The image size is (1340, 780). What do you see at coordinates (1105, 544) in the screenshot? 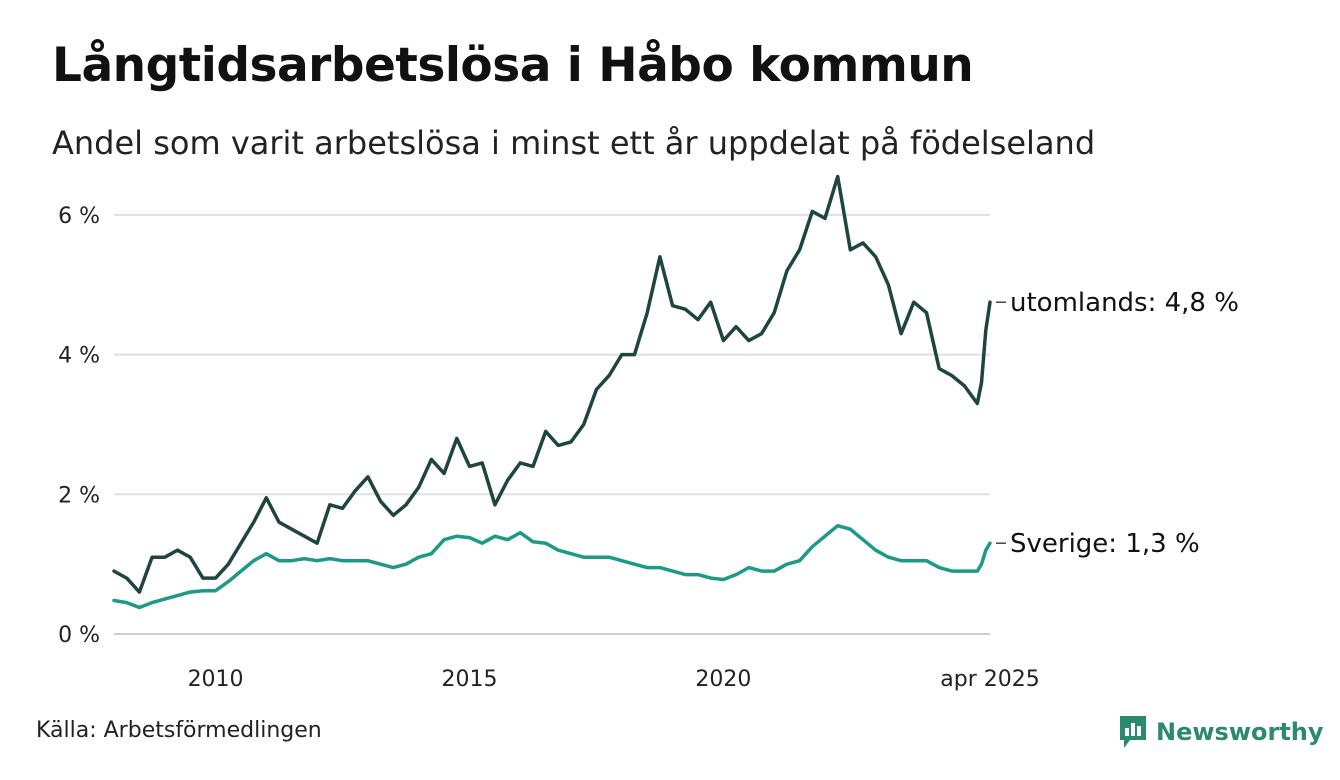
I see `end-label-sverige: Sverige: 1,3 %` at bounding box center [1105, 544].